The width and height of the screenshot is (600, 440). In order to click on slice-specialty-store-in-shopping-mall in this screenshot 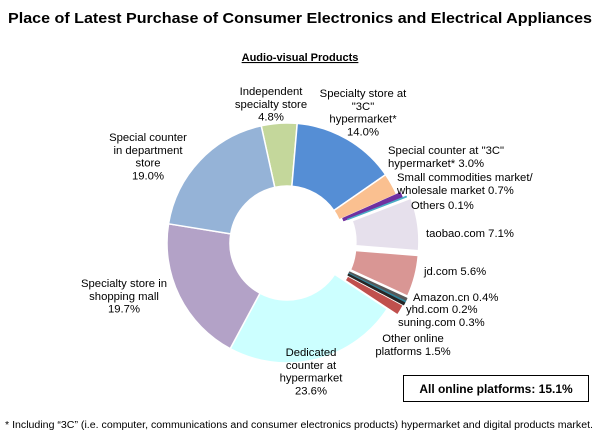, I will do `click(213, 286)`.